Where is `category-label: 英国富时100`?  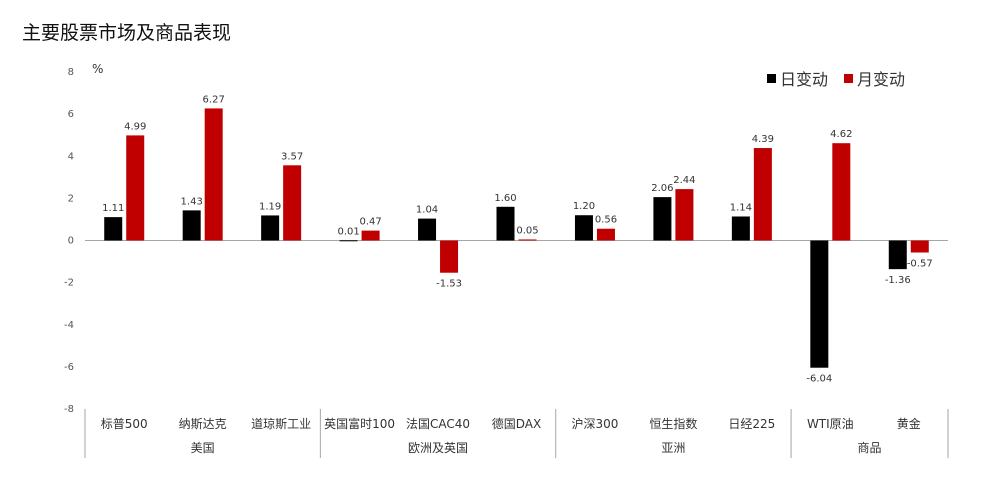 category-label: 英国富时100 is located at coordinates (359, 423).